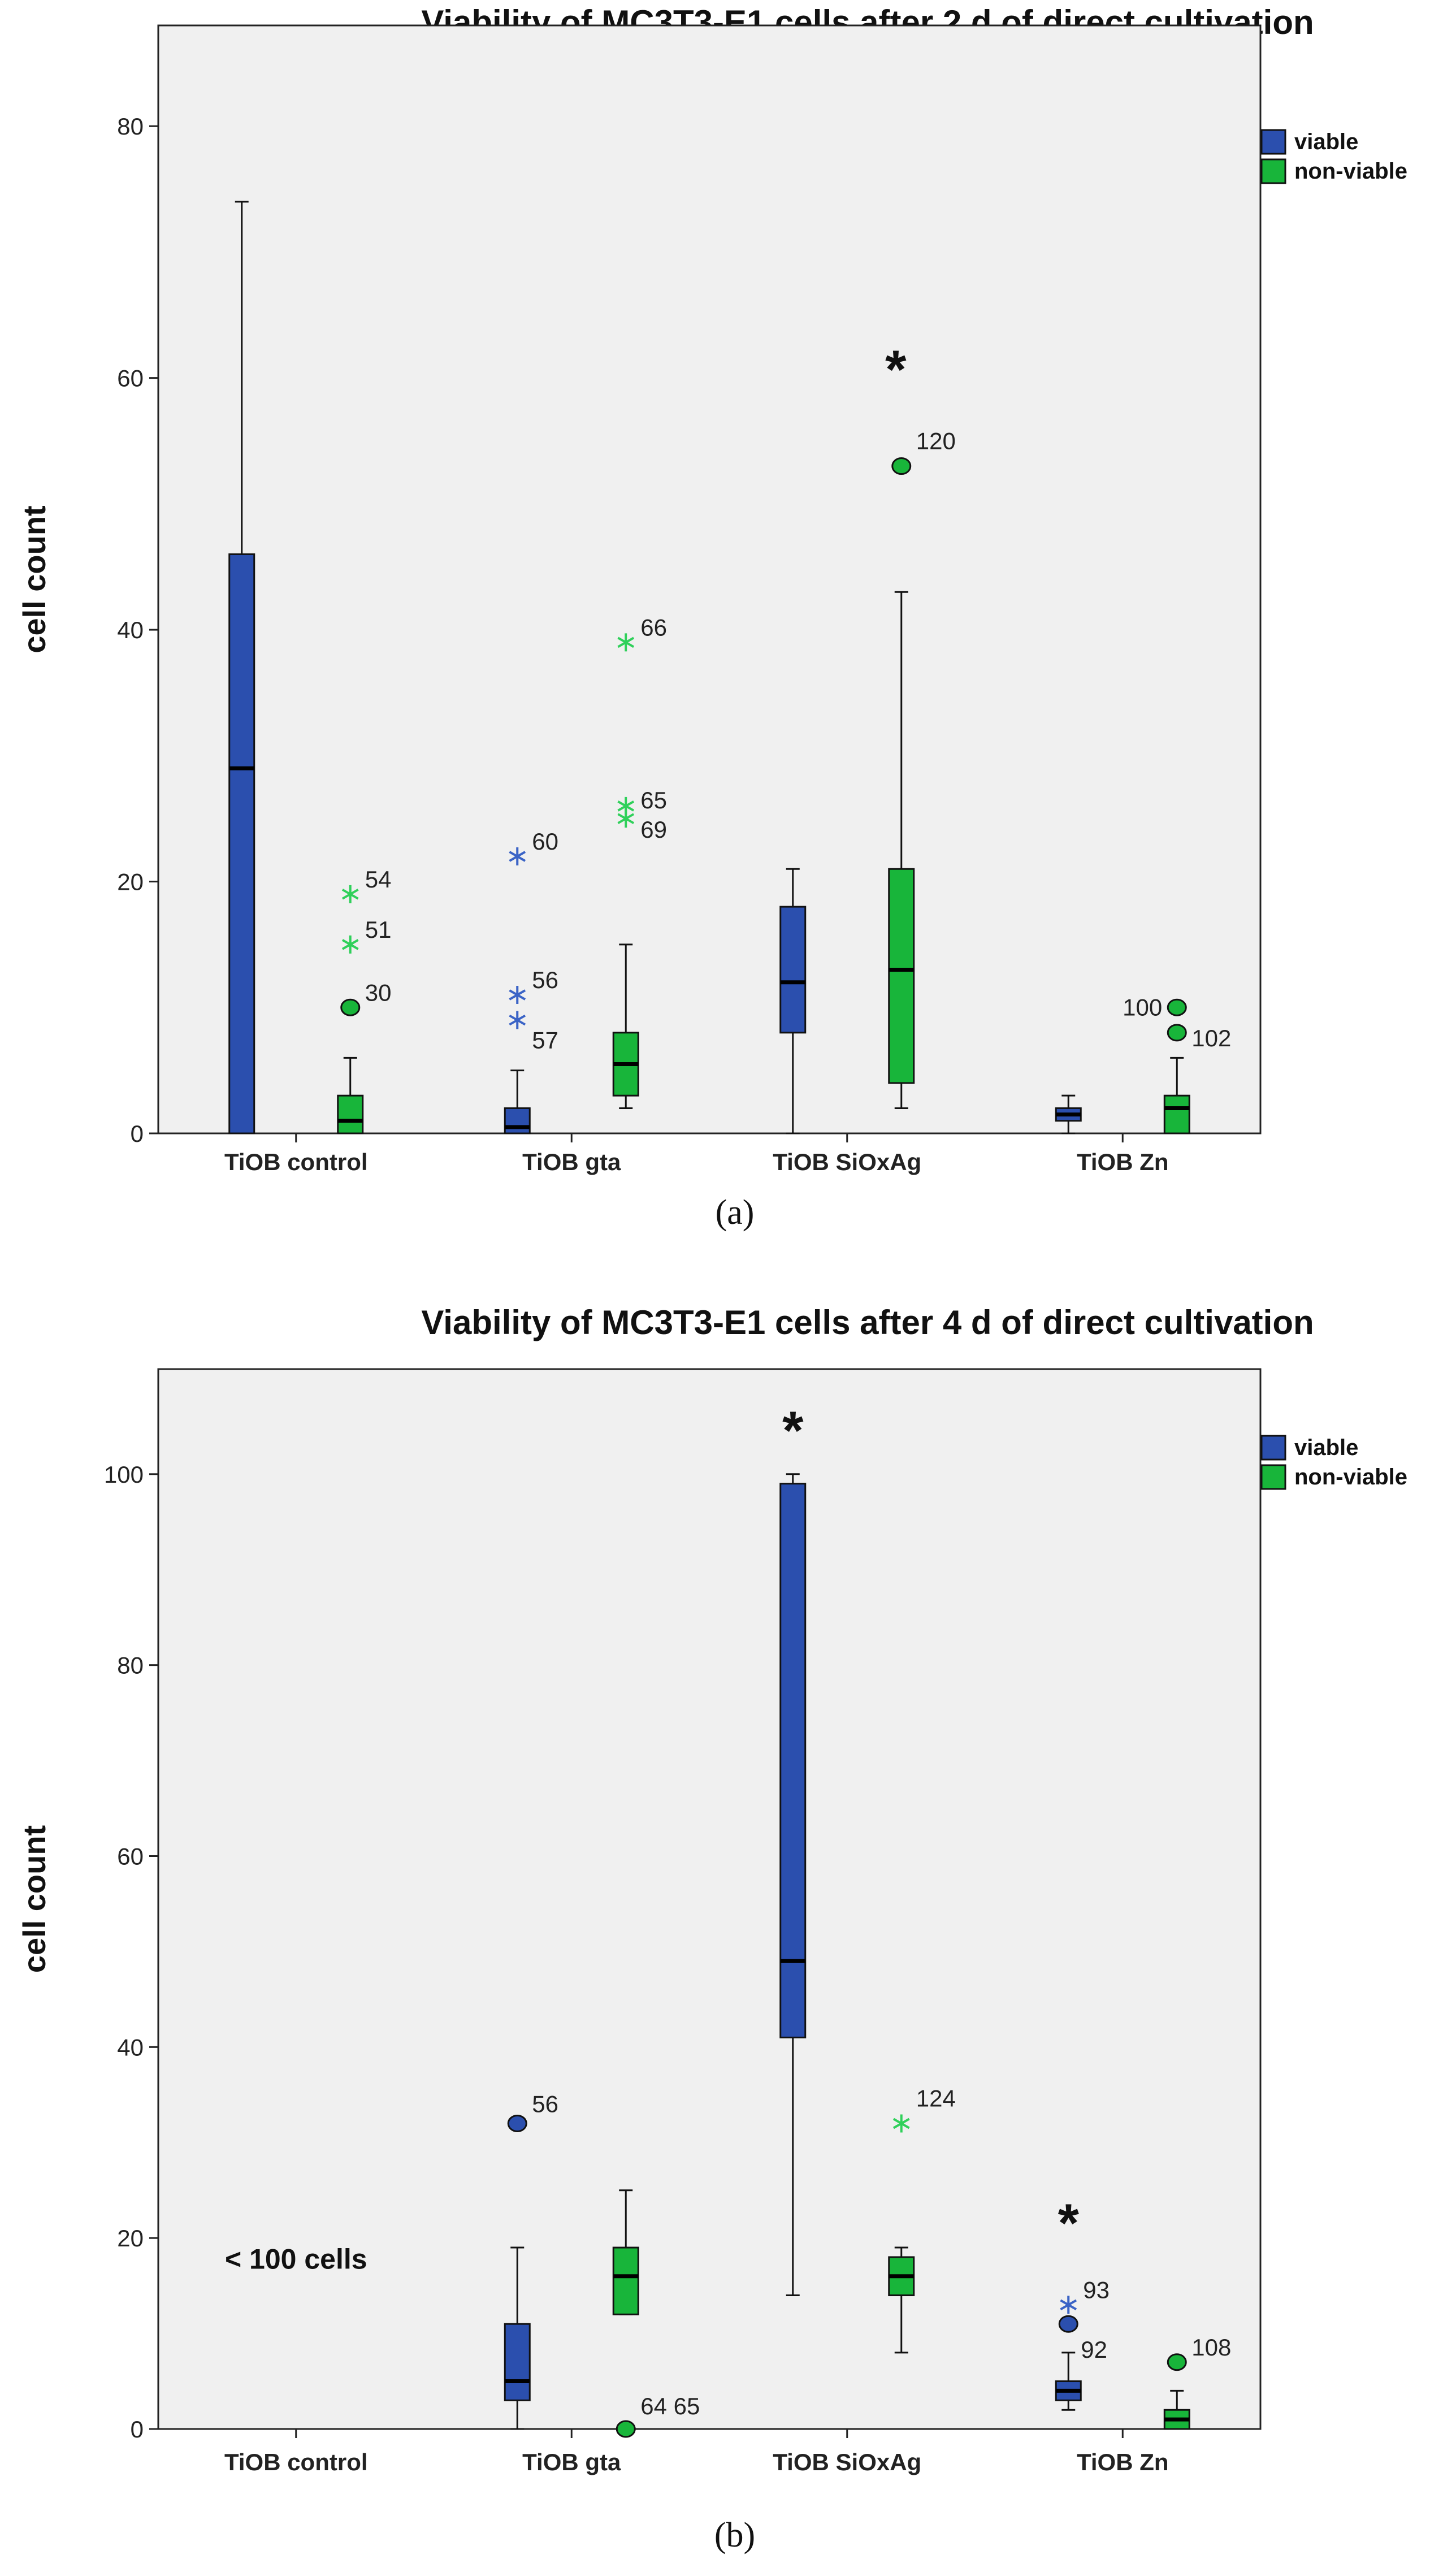 The image size is (1456, 2559). What do you see at coordinates (545, 2103) in the screenshot?
I see `outlier-label: 56` at bounding box center [545, 2103].